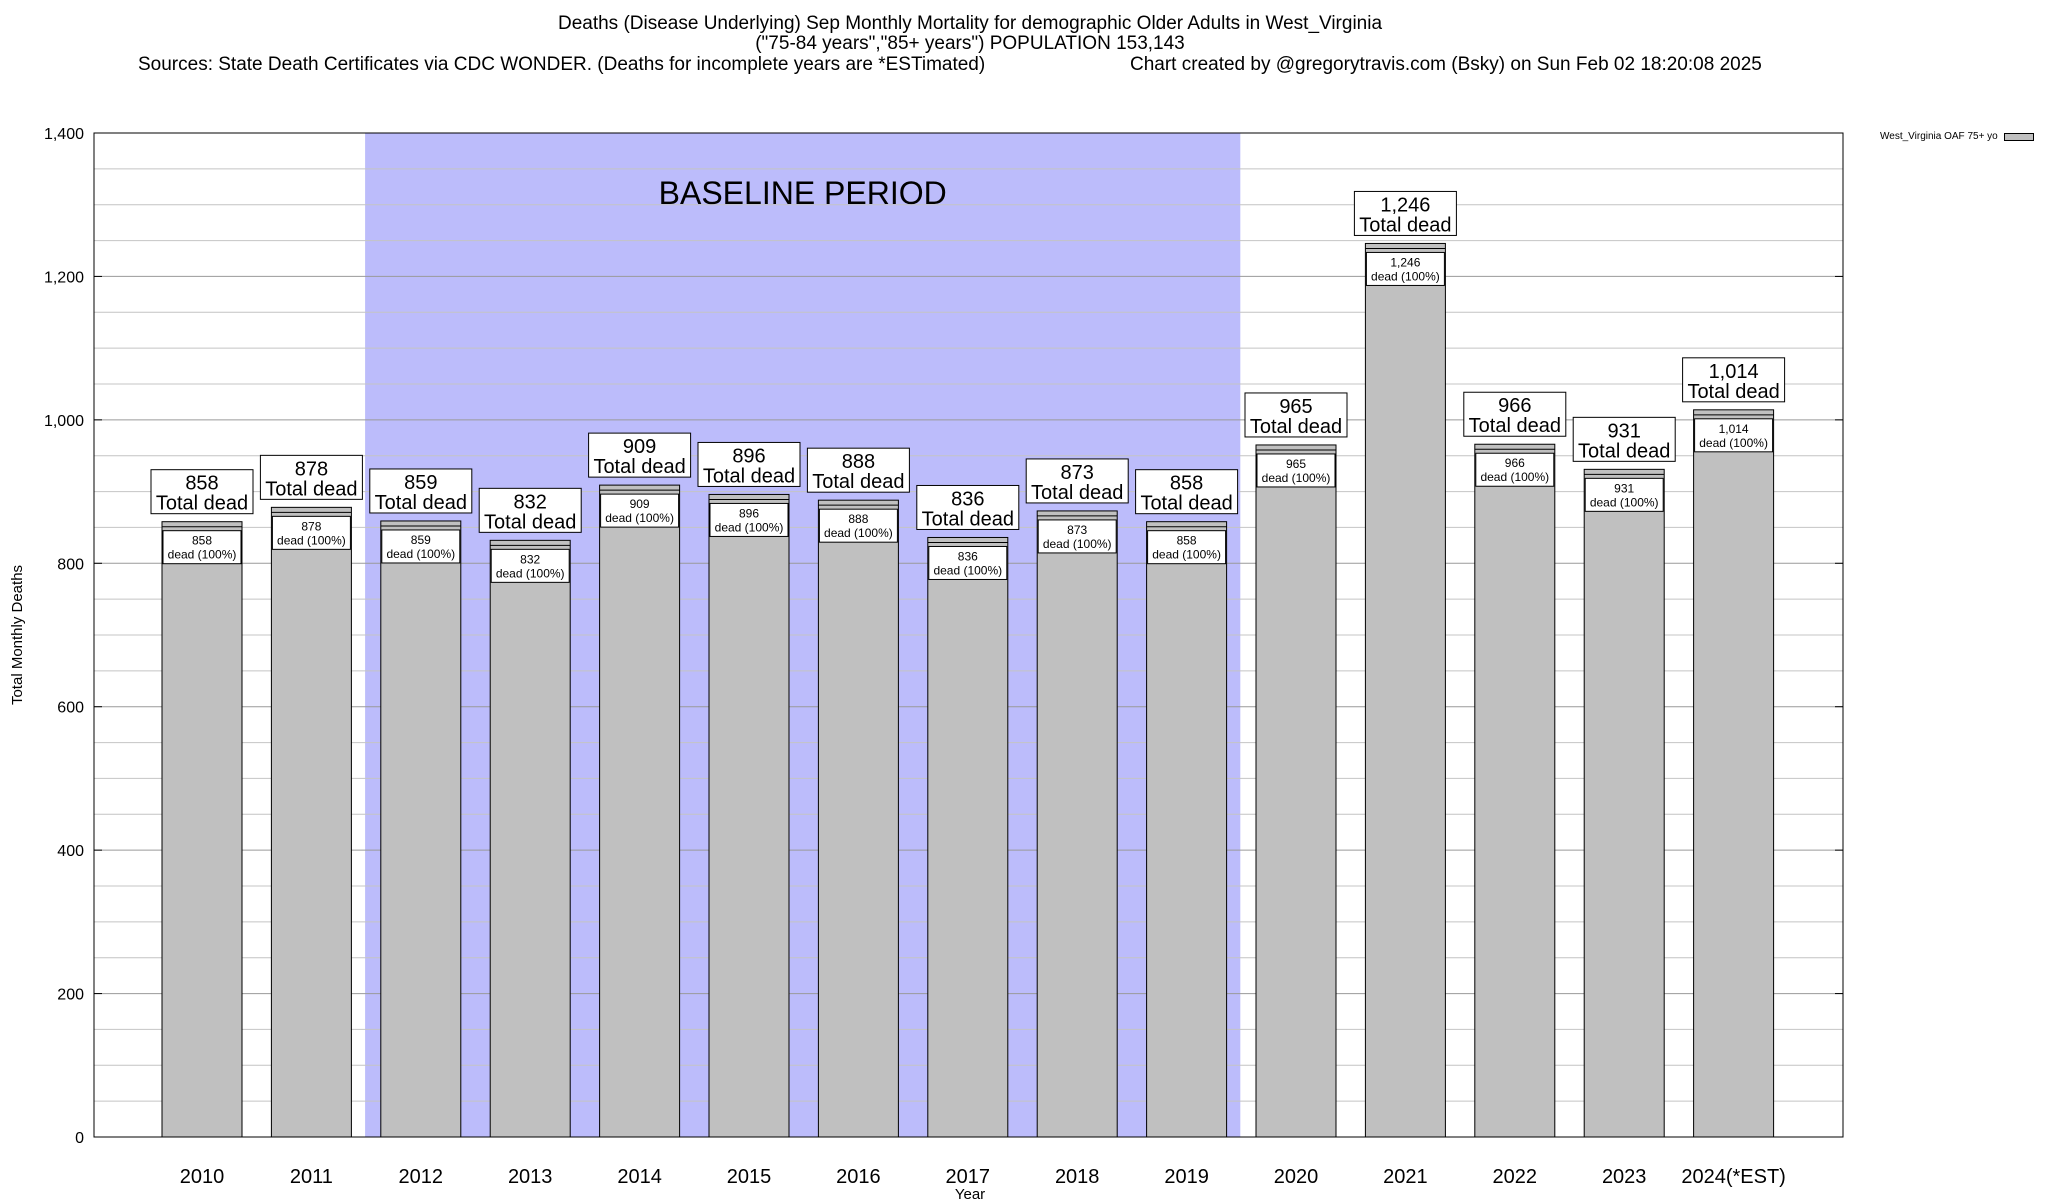 Image resolution: width=2048 pixels, height=1200 pixels. Describe the element at coordinates (968, 1177) in the screenshot. I see `x-tick-label: 2017` at that location.